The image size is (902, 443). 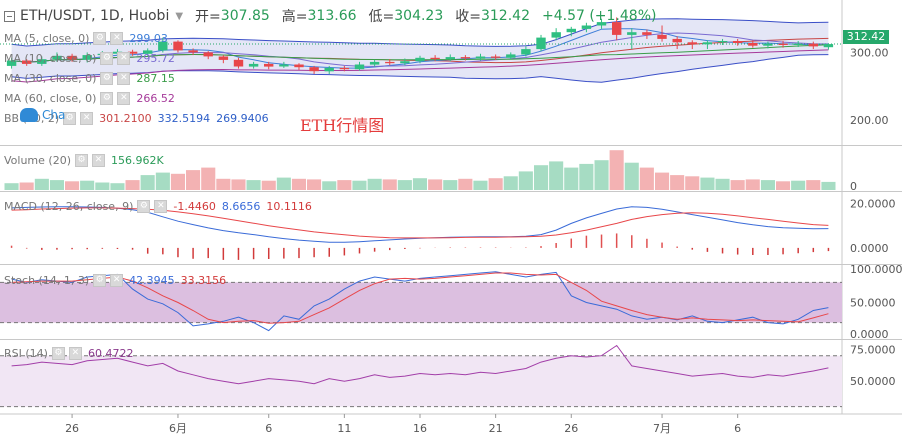 I want to click on legend-ma30: MA (30, close, 0) ⚙ ✕ 287.15, so click(x=89, y=78).